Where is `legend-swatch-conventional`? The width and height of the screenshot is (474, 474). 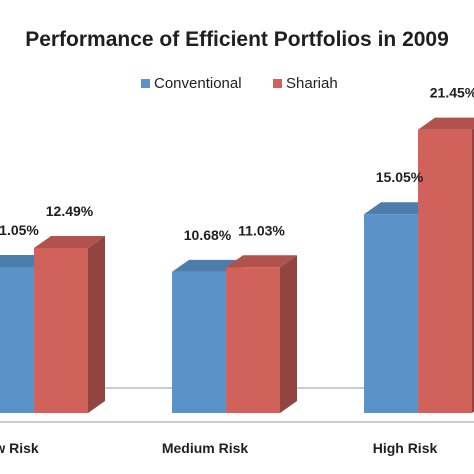
legend-swatch-conventional is located at coordinates (145, 83).